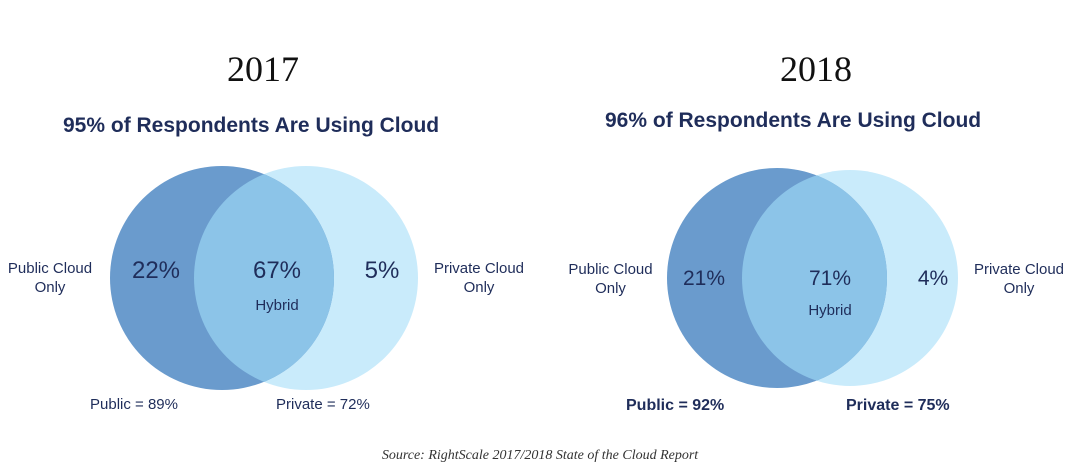 This screenshot has width=1080, height=471. Describe the element at coordinates (933, 278) in the screenshot. I see `private-only-pct-2018: 4%` at that location.